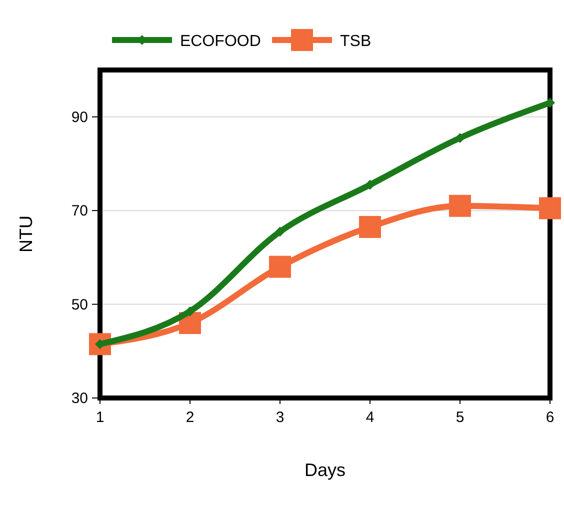  I want to click on x-tick-label: 2, so click(190, 417).